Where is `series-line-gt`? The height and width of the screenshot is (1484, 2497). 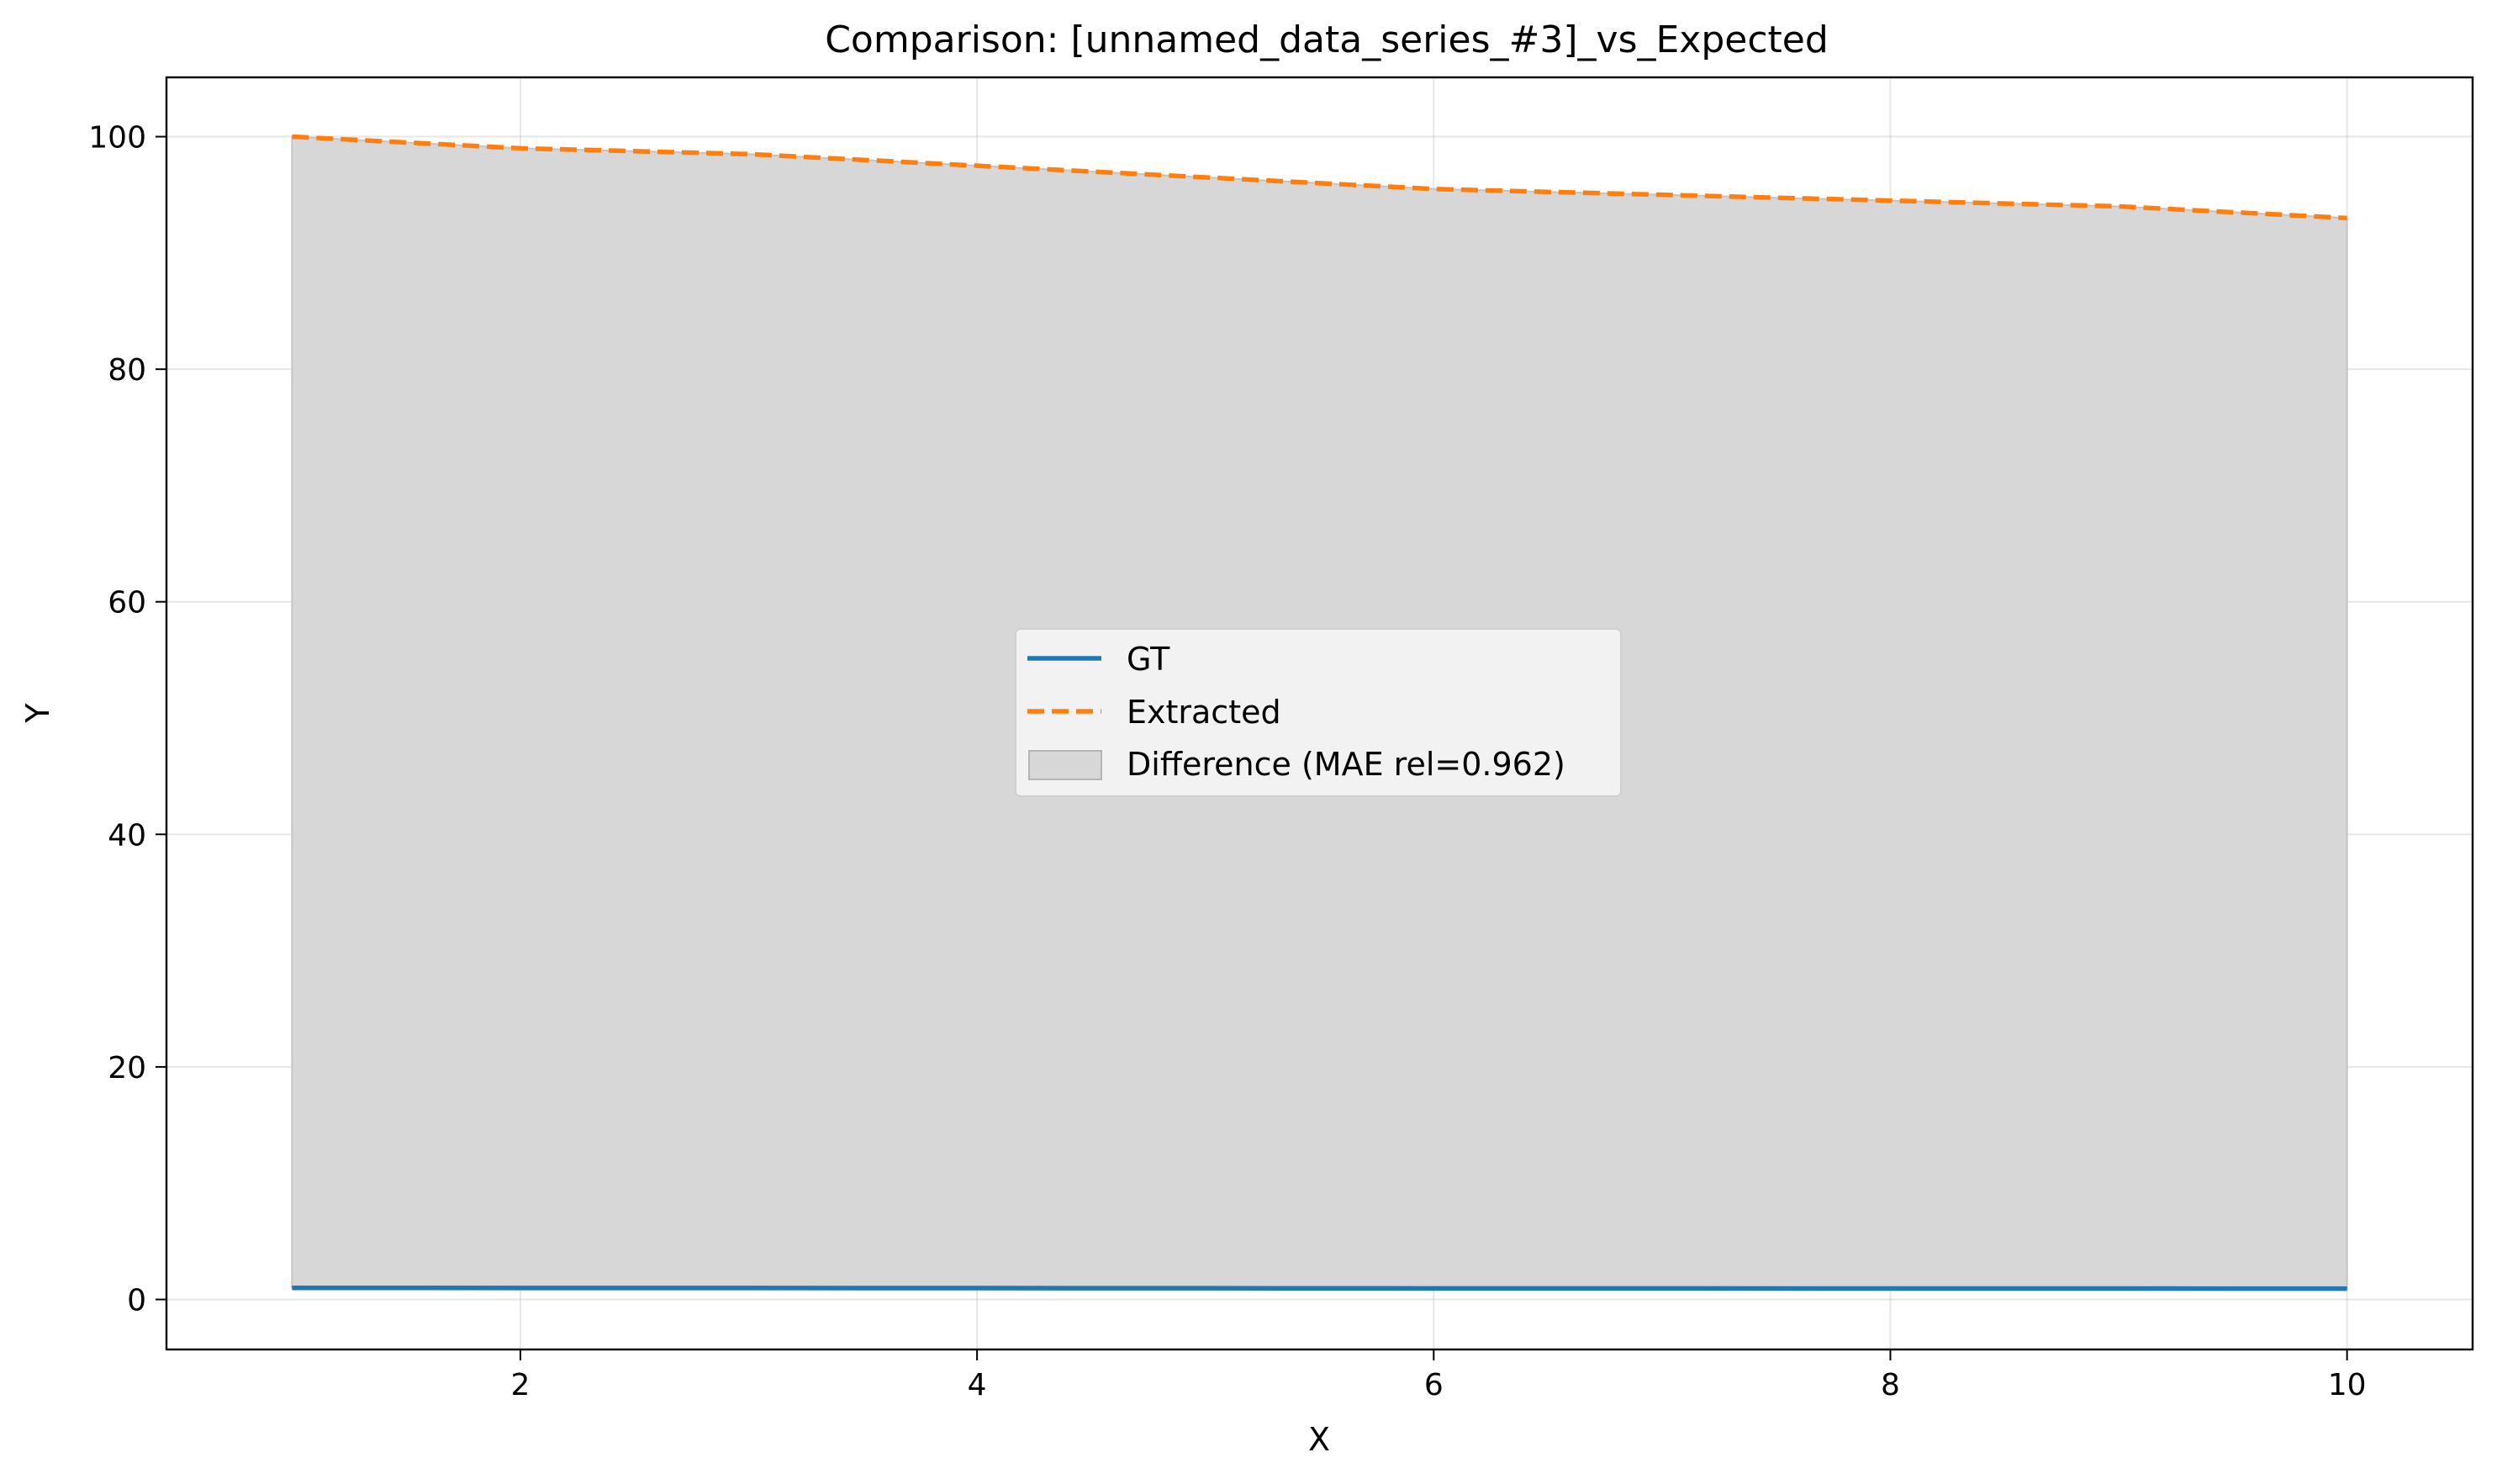
series-line-gt is located at coordinates (1319, 1288).